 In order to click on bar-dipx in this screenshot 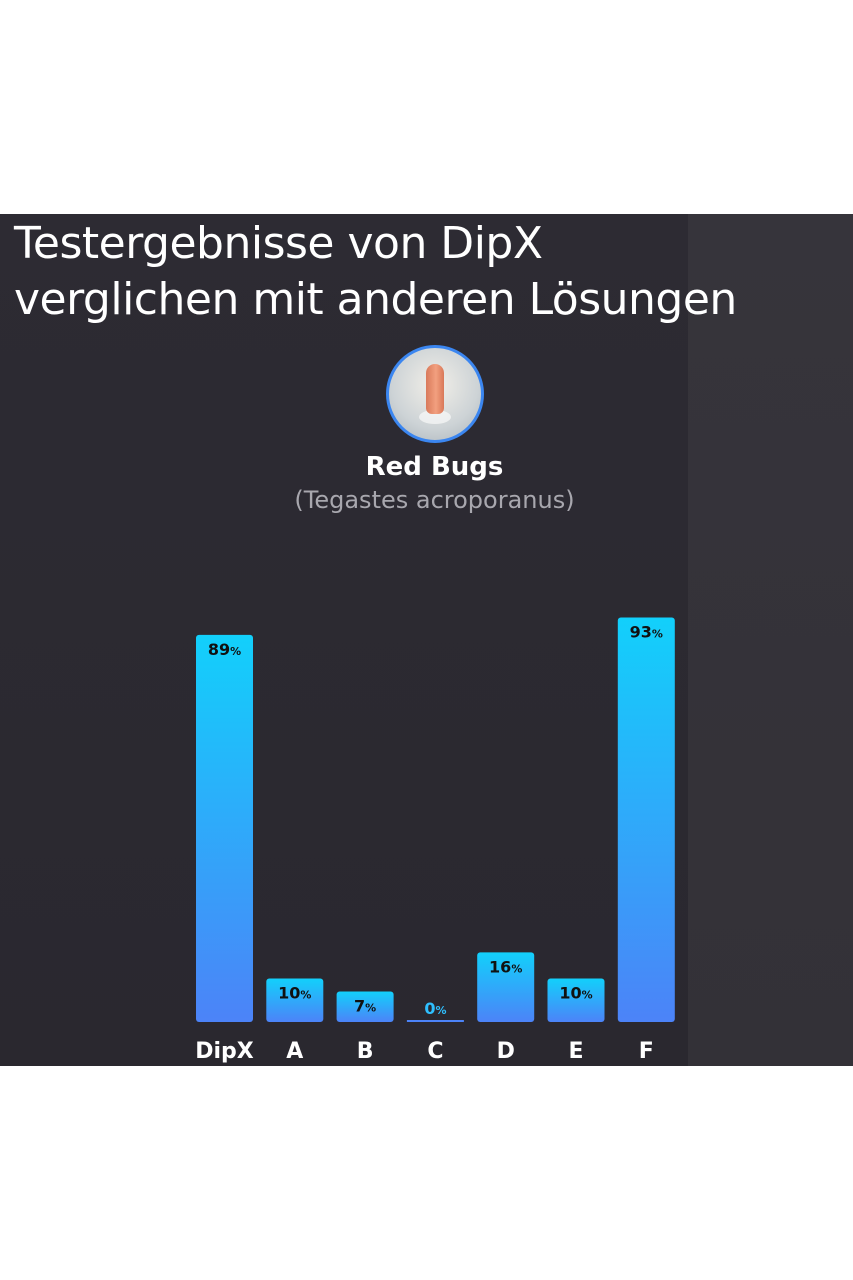, I will do `click(224, 828)`.